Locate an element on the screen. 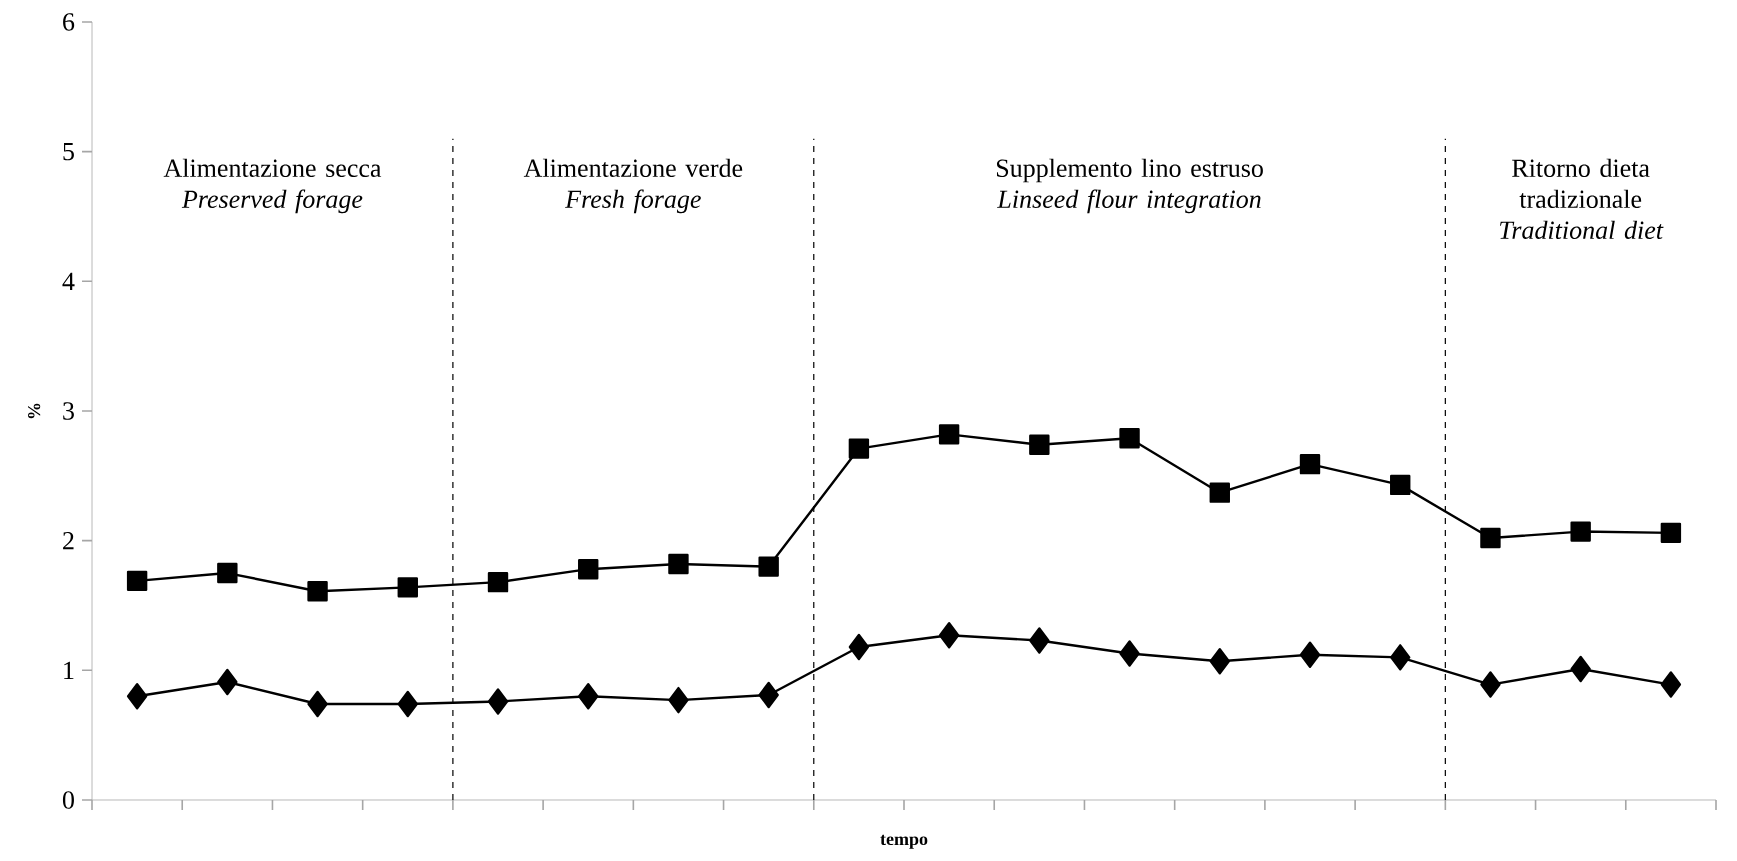  annotation: Traditional diet is located at coordinates (1582, 230).